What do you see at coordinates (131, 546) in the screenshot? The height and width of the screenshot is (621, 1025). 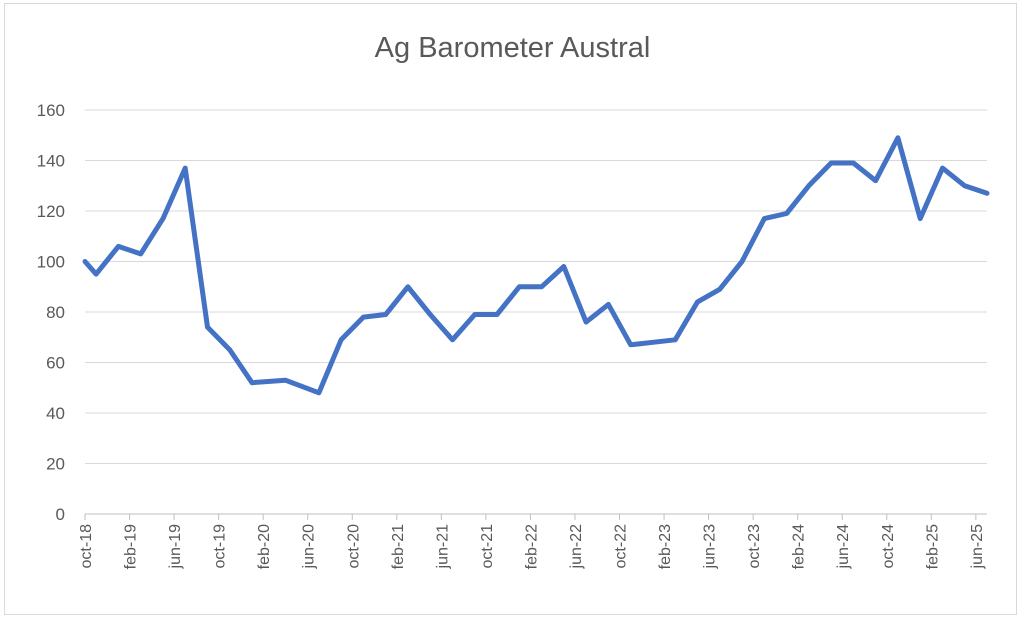 I see `x-tick-label: feb-19` at bounding box center [131, 546].